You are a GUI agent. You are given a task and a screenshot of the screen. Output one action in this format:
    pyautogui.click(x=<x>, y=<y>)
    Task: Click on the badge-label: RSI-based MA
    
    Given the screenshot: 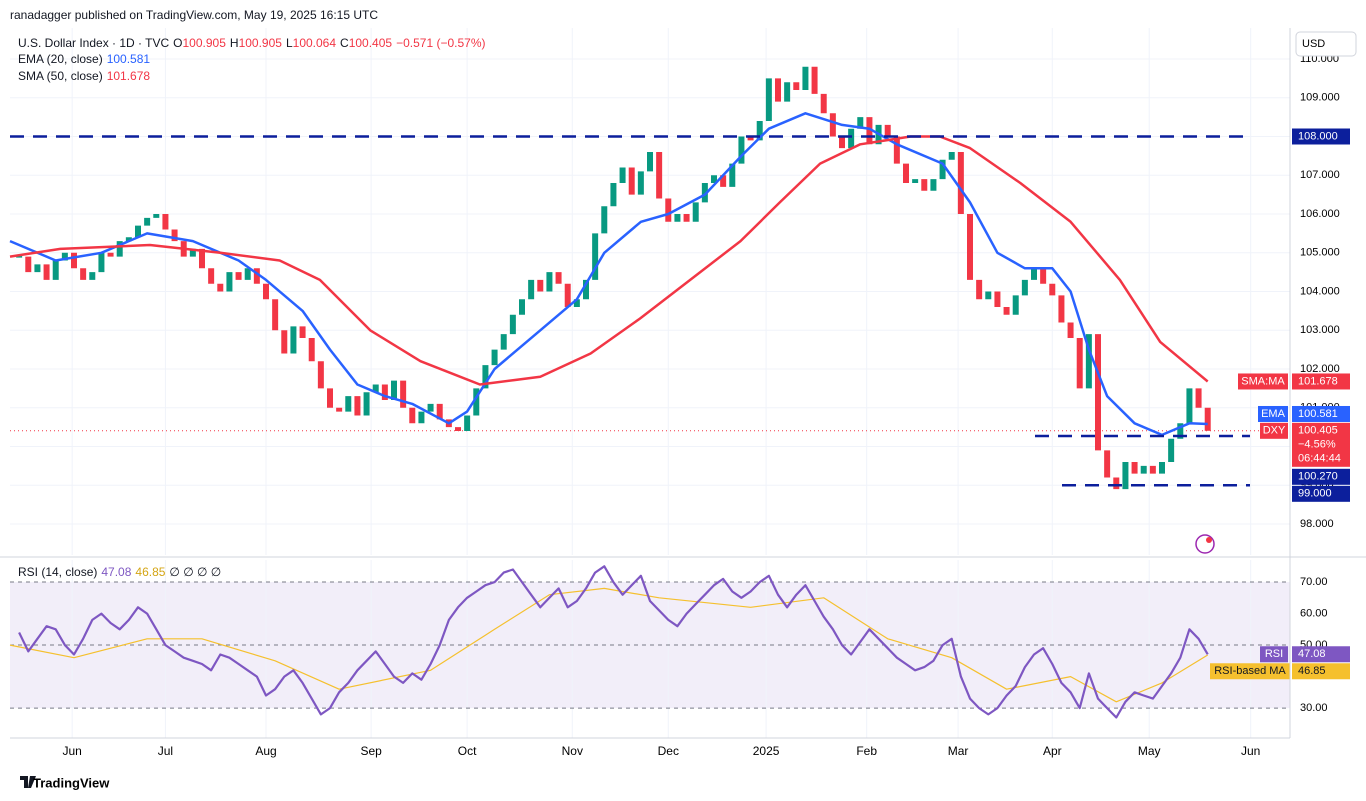 What is the action you would take?
    pyautogui.click(x=1250, y=671)
    